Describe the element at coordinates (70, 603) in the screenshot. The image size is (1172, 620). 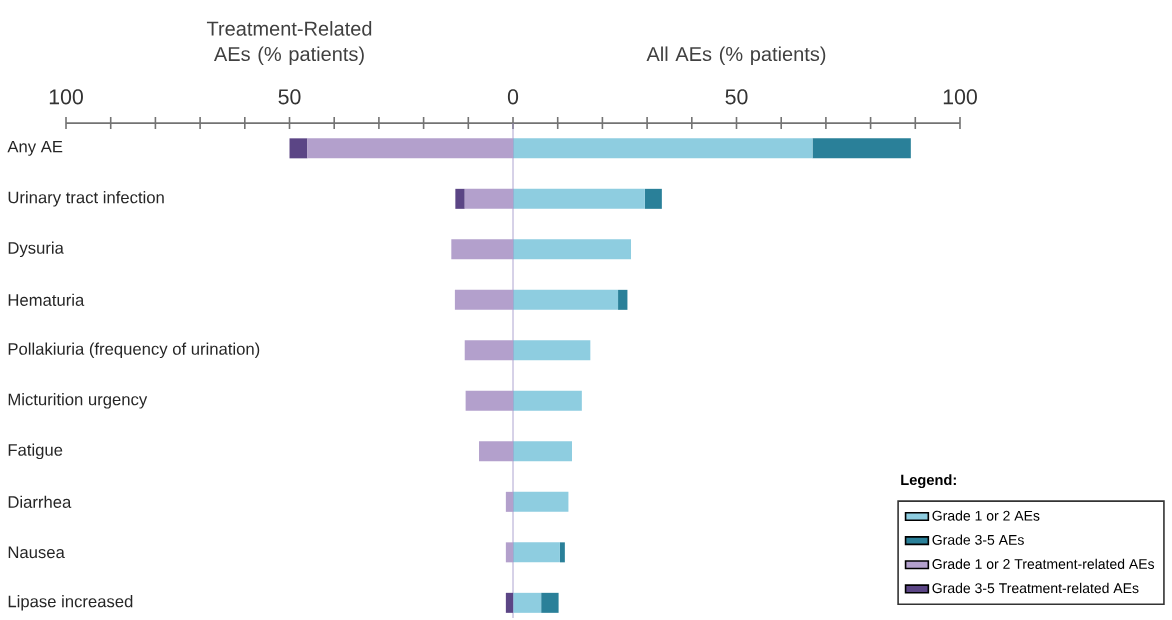
I see `y-tick-label: Lipase increased` at that location.